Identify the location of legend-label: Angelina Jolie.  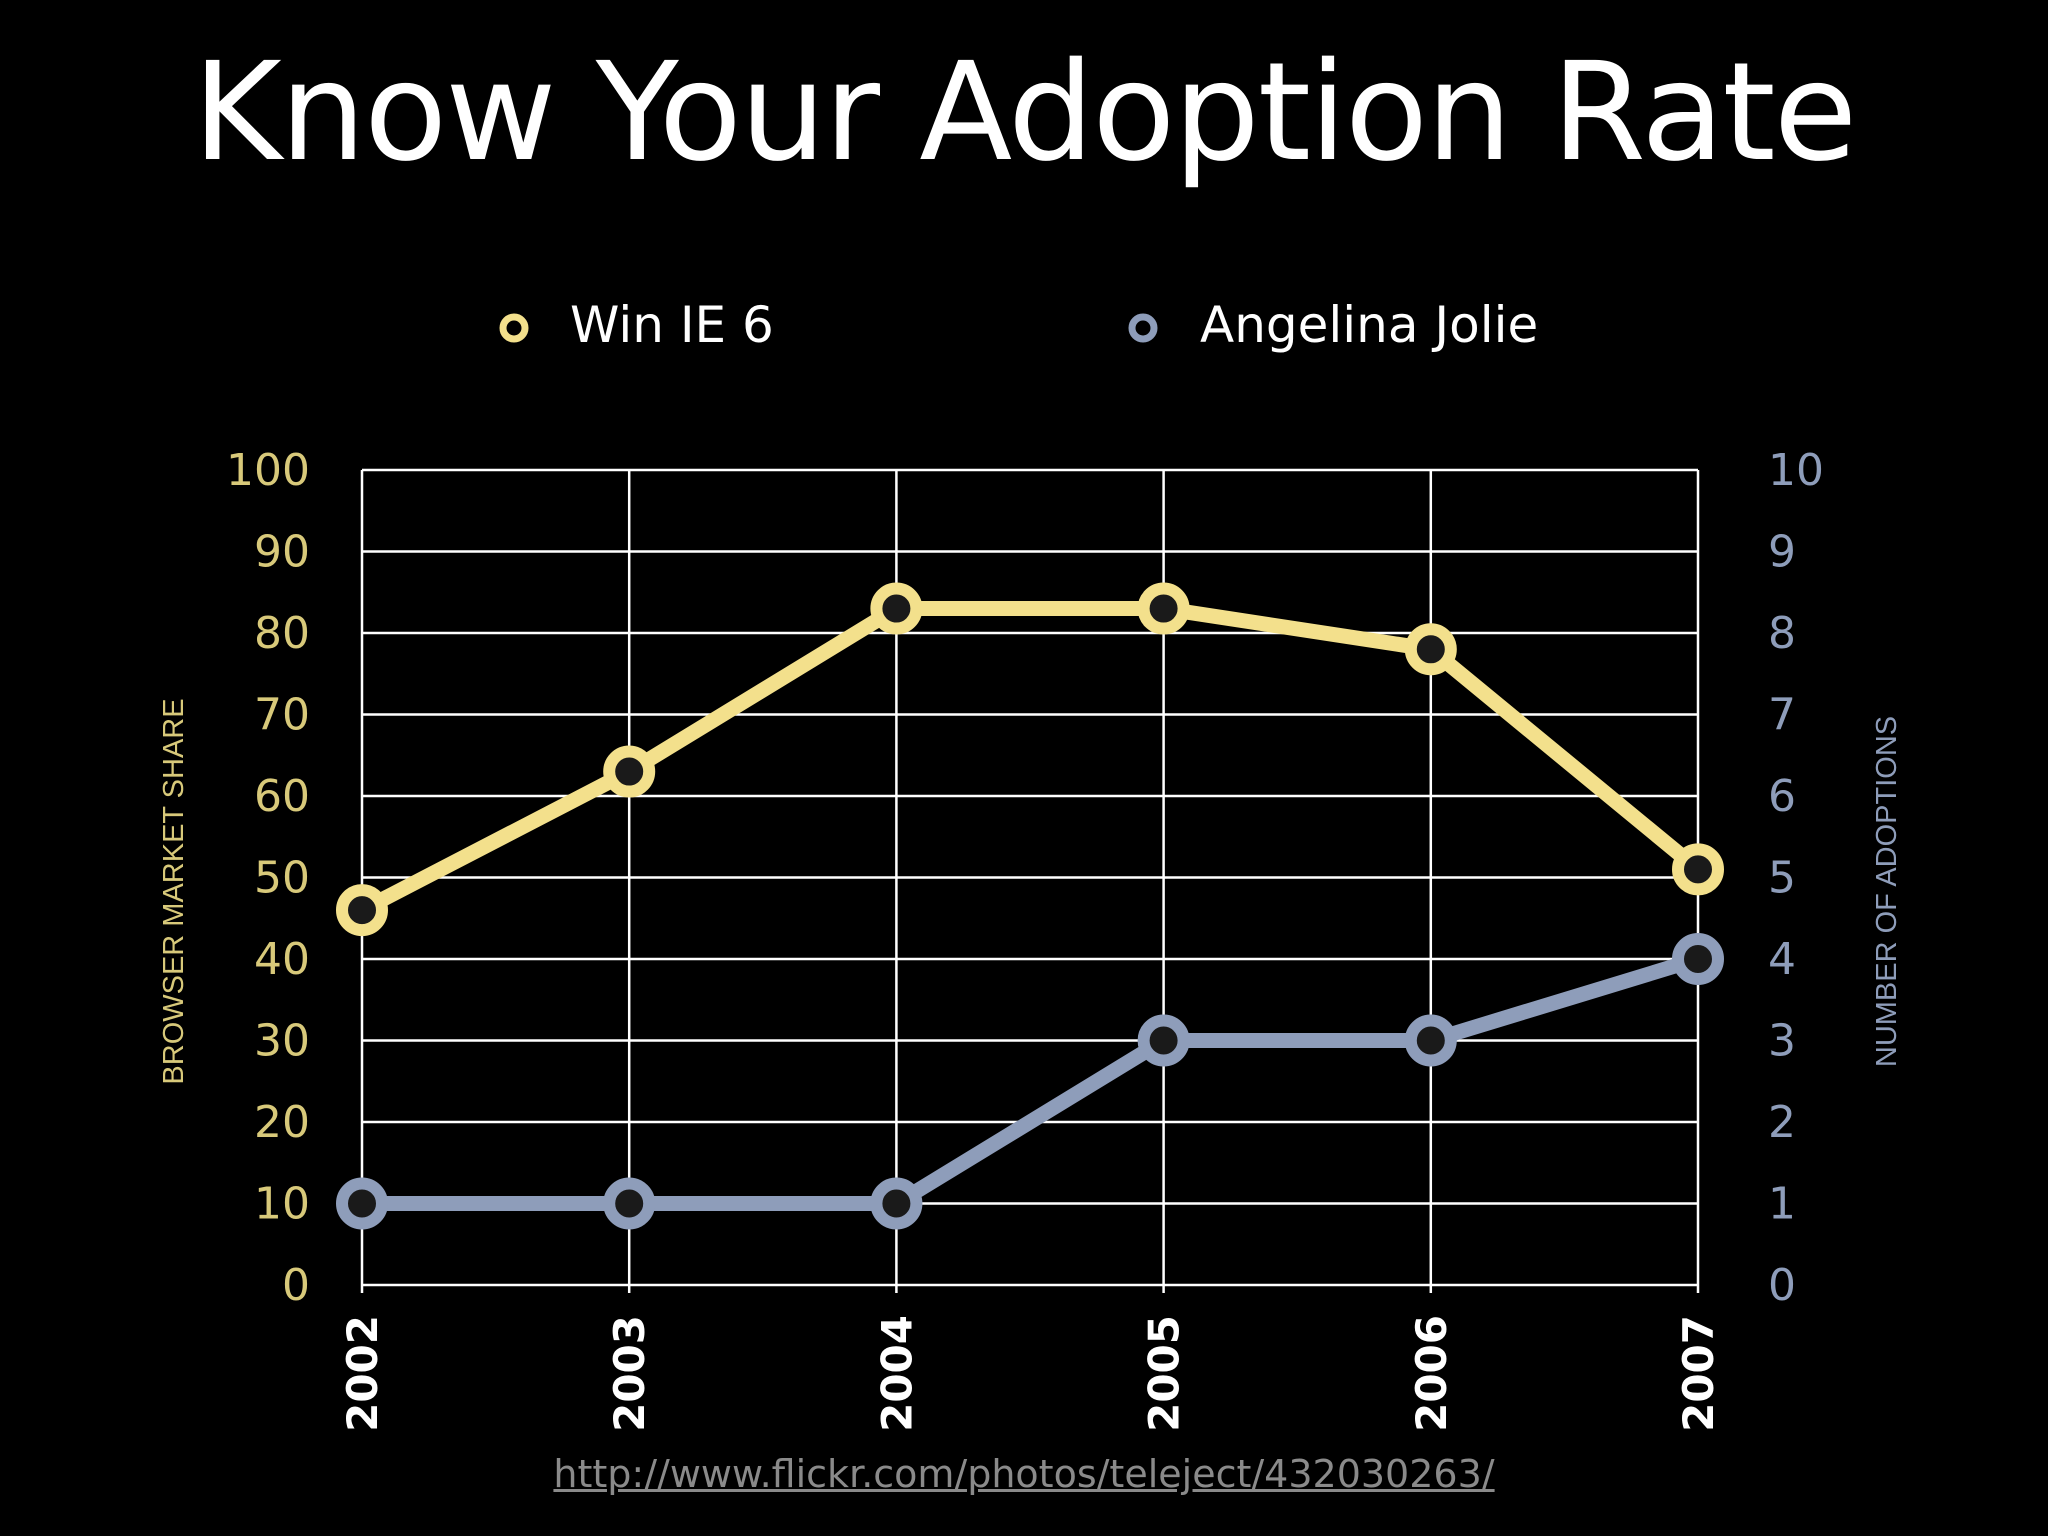
(1369, 325).